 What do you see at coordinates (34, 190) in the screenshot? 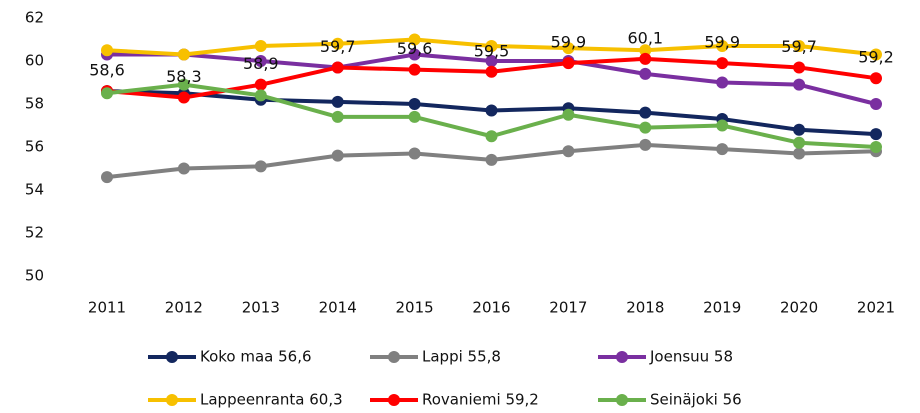
I see `y-tick-label: 54` at bounding box center [34, 190].